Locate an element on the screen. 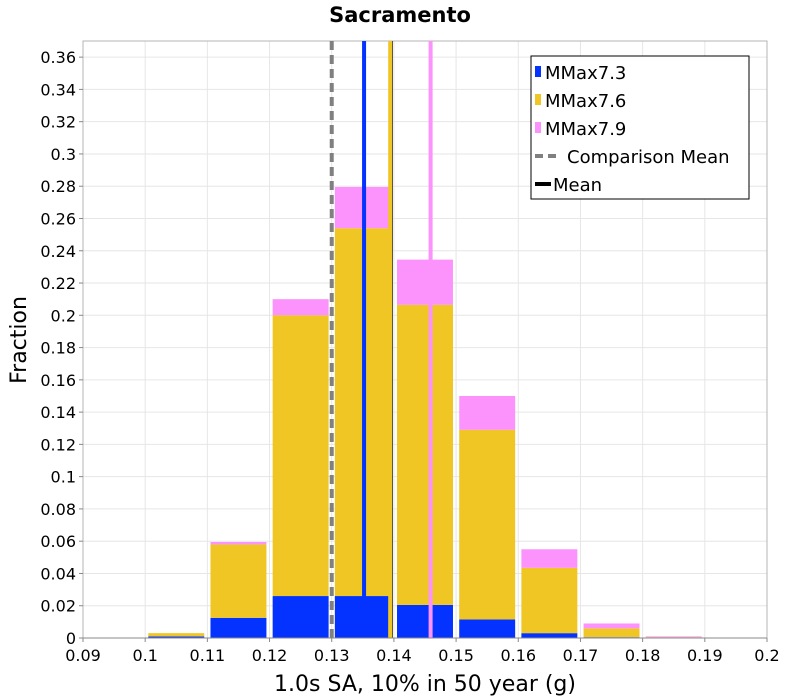 The image size is (800, 700). y-tick-label: 0.16 is located at coordinates (58, 380).